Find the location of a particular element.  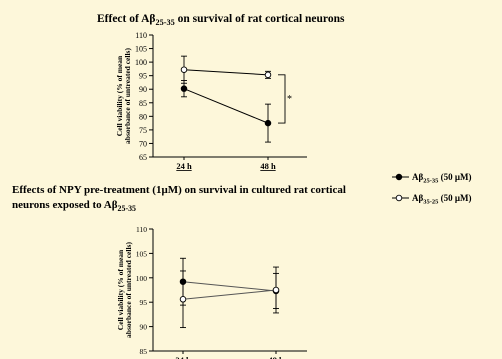

legend: Aβ25-35 (50 μM) Aβ35-25 (50 μM) is located at coordinates (432, 189).